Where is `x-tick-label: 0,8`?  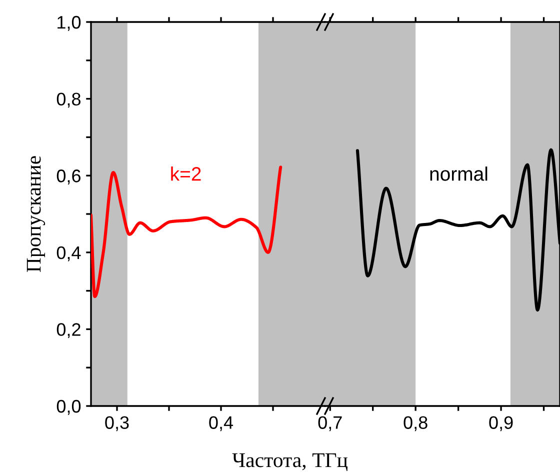
x-tick-label: 0,8 is located at coordinates (416, 424).